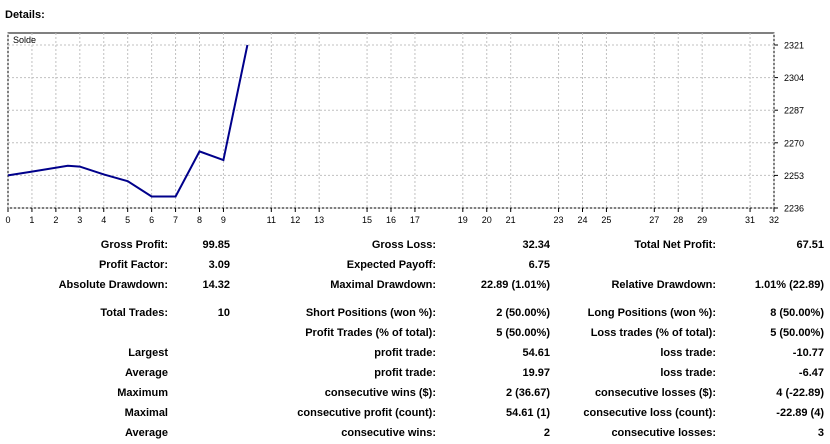  I want to click on x-tick-label: 13, so click(319, 220).